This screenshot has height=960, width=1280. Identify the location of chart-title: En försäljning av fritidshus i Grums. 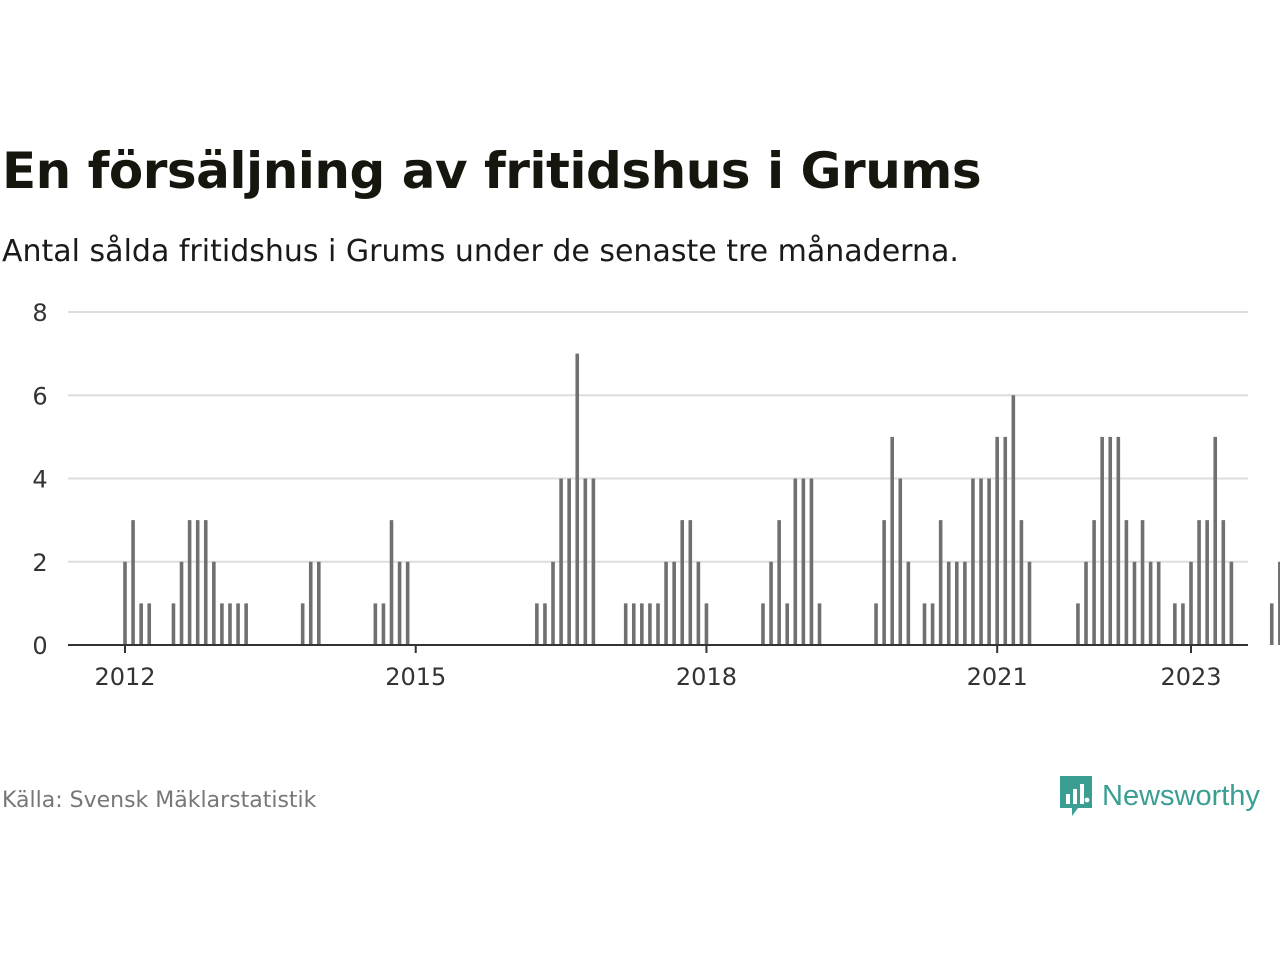
(492, 171).